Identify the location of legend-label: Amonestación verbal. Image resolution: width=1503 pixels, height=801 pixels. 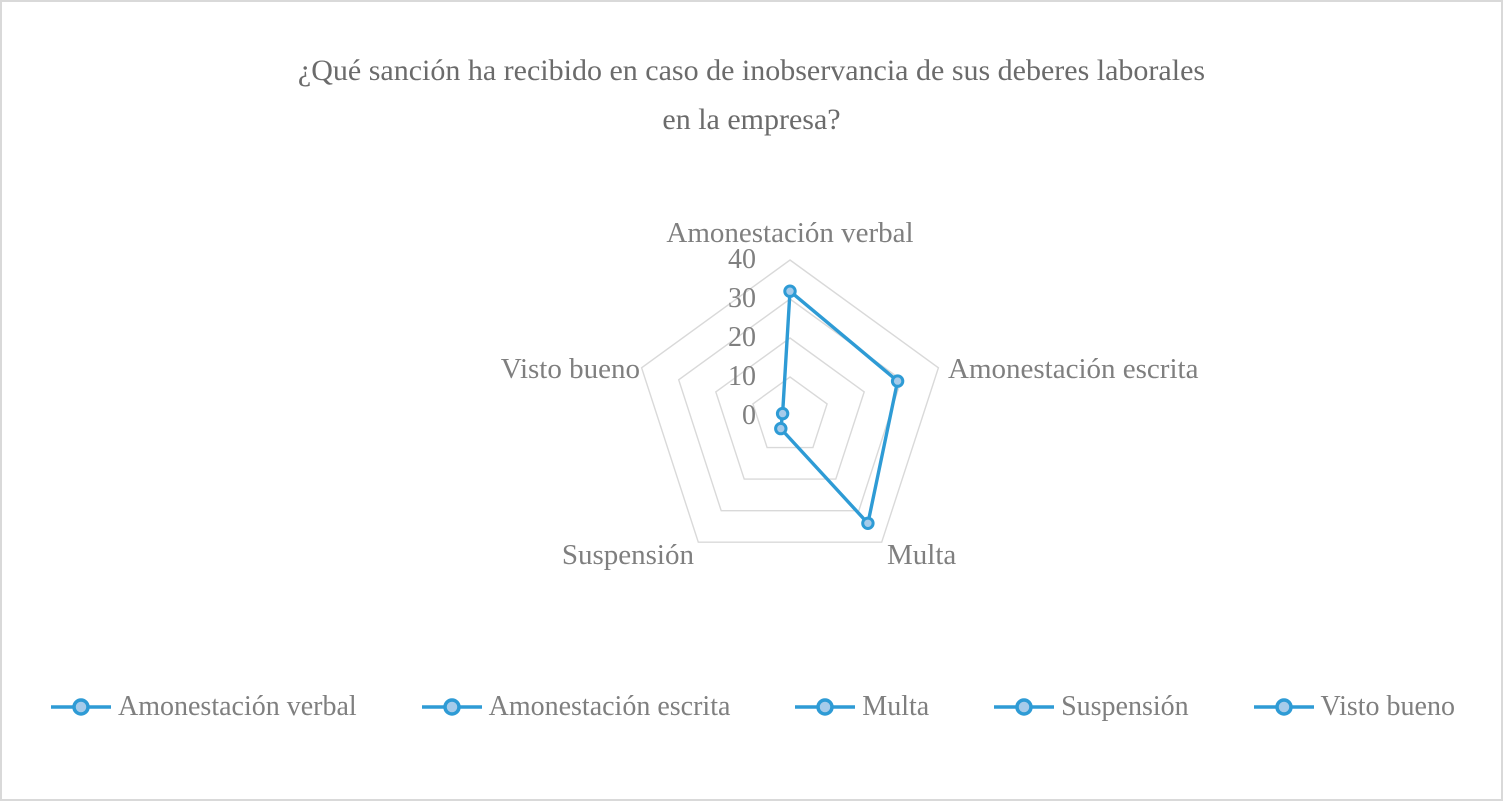
(237, 706).